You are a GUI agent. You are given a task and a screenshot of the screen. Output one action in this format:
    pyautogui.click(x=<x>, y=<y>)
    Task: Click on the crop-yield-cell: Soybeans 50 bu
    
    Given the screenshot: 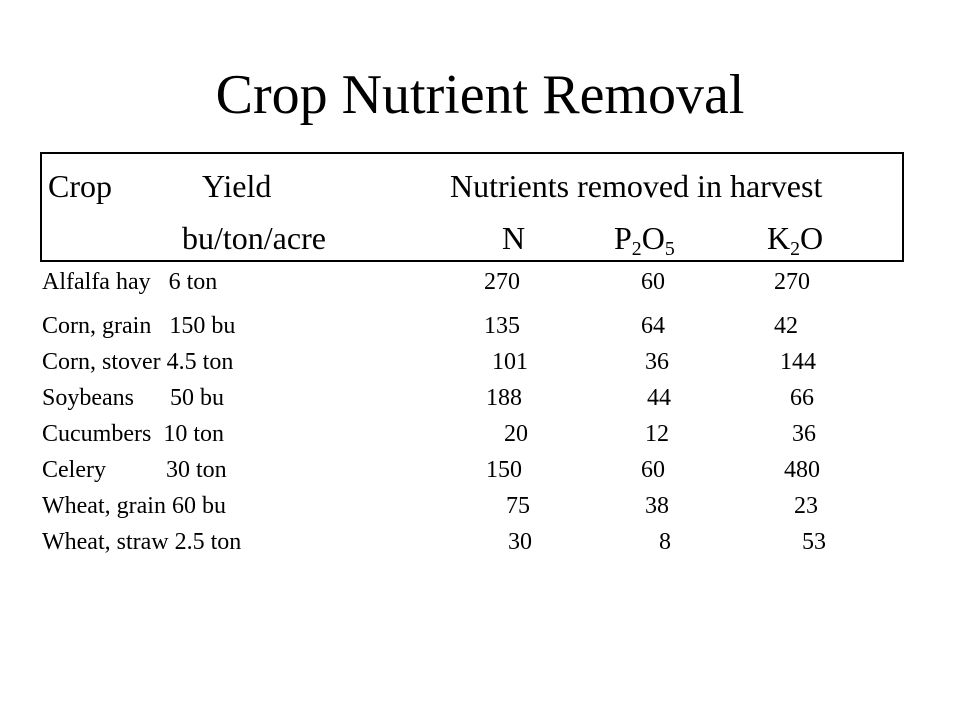 What is the action you would take?
    pyautogui.click(x=133, y=398)
    